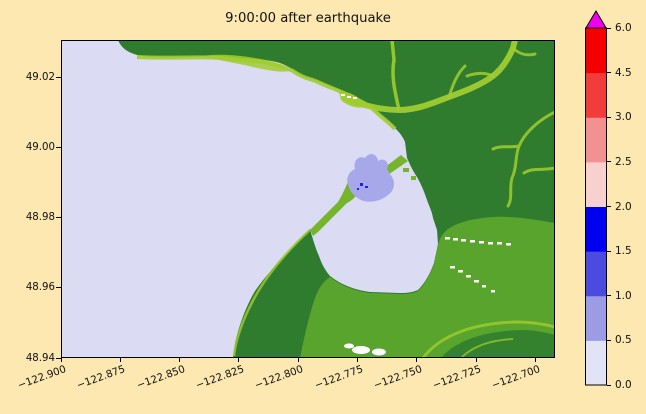 The width and height of the screenshot is (646, 414). What do you see at coordinates (623, 385) in the screenshot?
I see `colorbar-tick-label: 0.0` at bounding box center [623, 385].